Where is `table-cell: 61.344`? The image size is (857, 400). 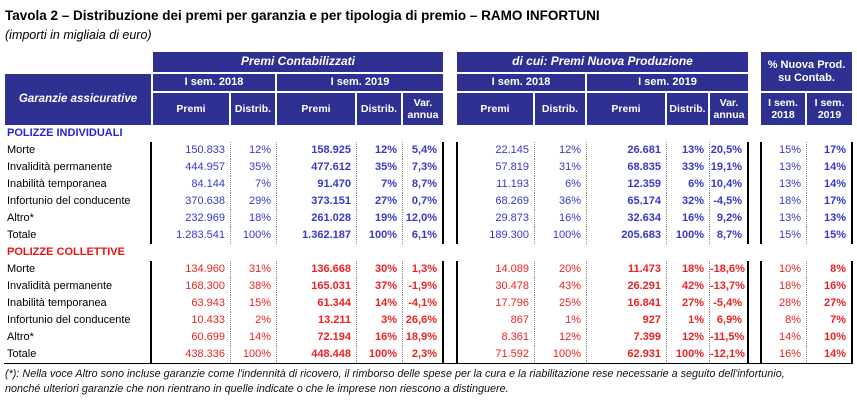 table-cell: 61.344 is located at coordinates (316, 303).